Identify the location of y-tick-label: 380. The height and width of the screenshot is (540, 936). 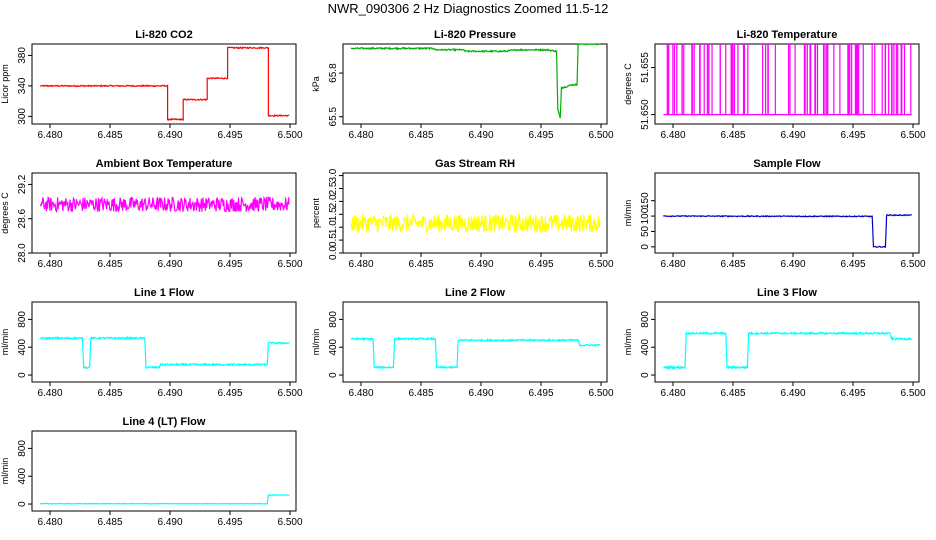
(22, 55).